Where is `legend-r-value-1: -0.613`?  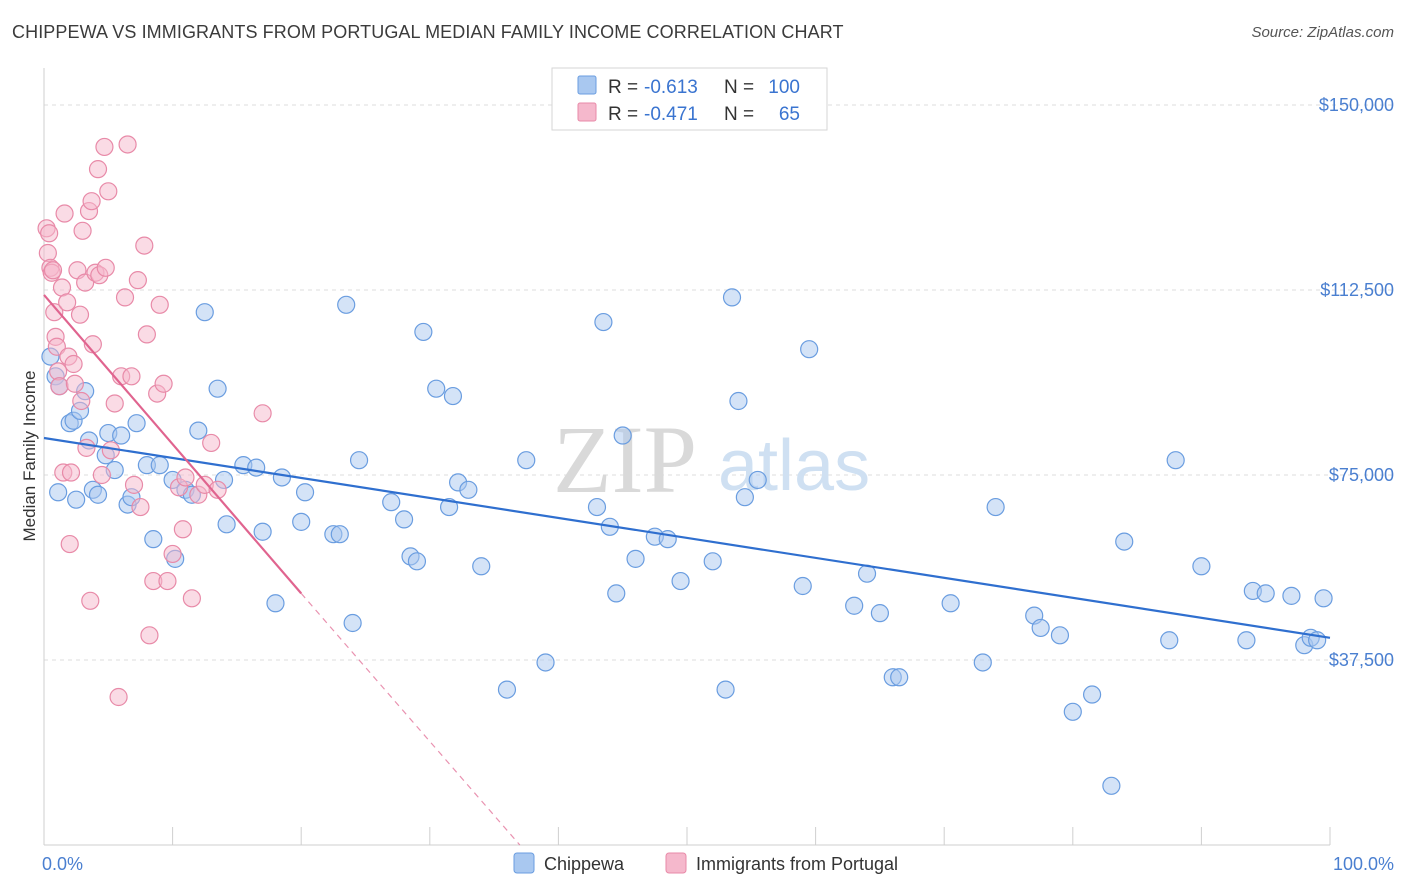 legend-r-value-1: -0.613 is located at coordinates (671, 87).